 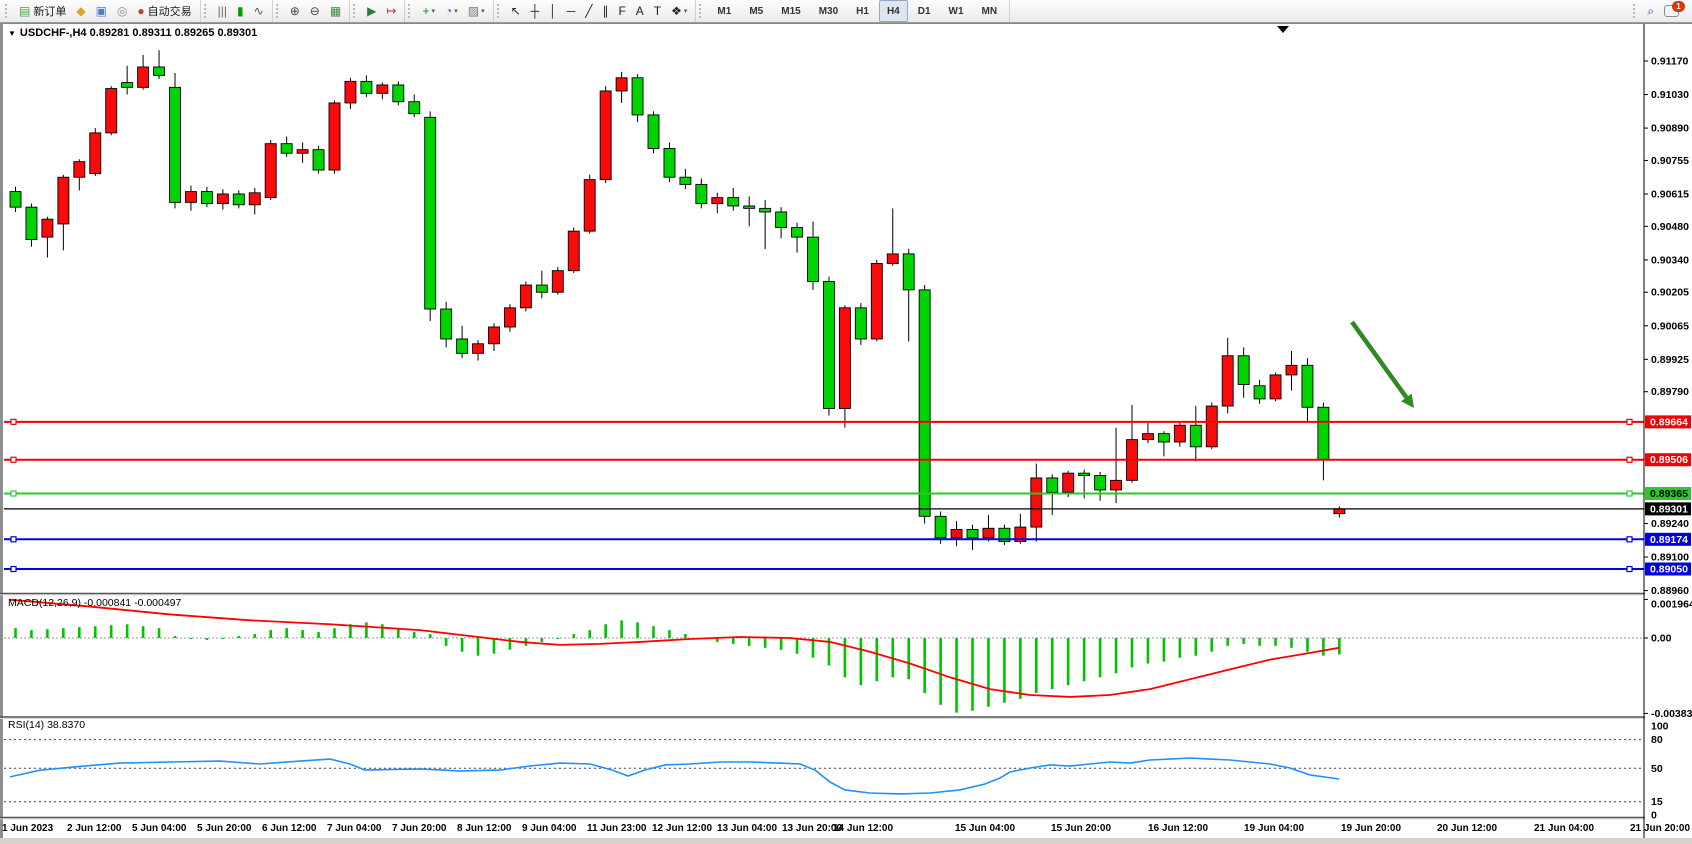 What do you see at coordinates (824, 767) in the screenshot?
I see `rsi-panel-area` at bounding box center [824, 767].